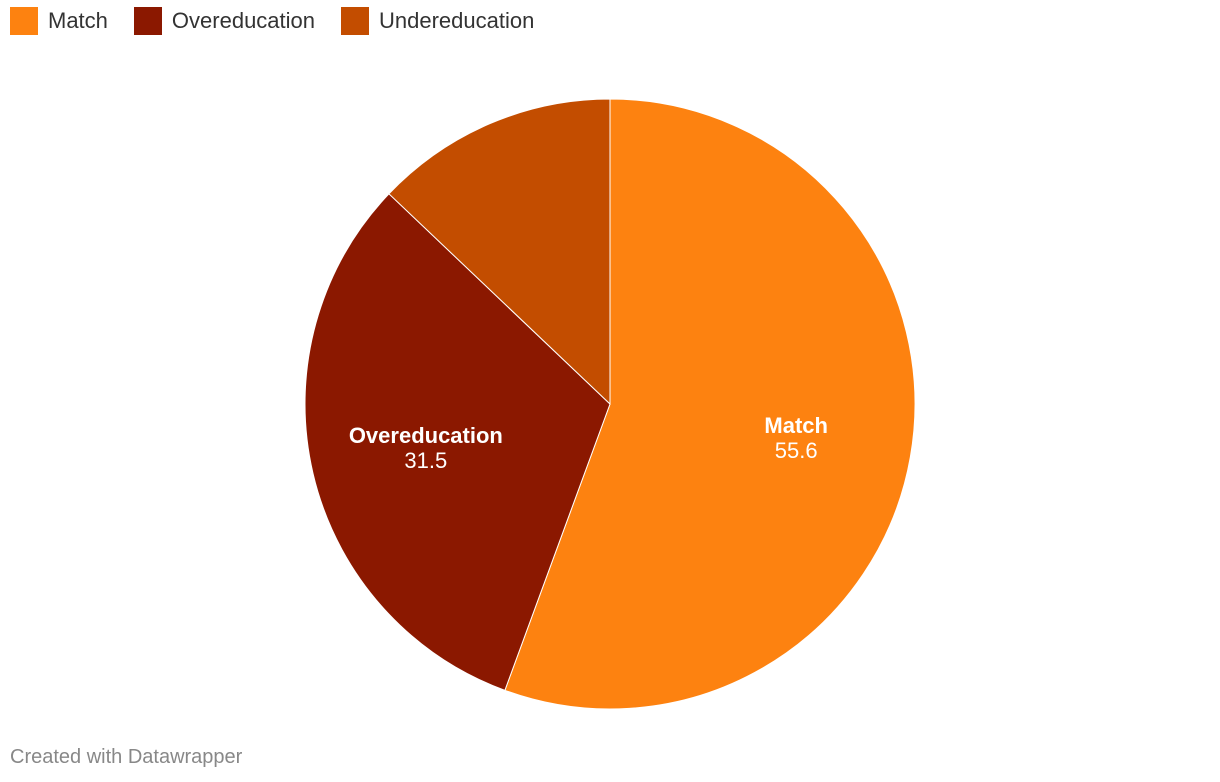 The width and height of the screenshot is (1220, 782). What do you see at coordinates (796, 425) in the screenshot?
I see `slice-label-match: Match` at bounding box center [796, 425].